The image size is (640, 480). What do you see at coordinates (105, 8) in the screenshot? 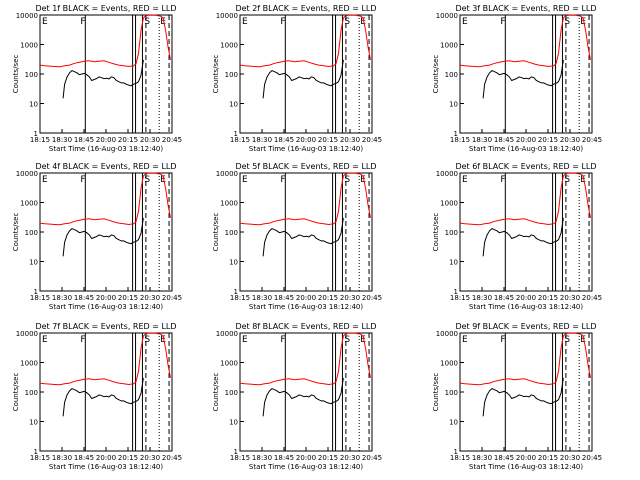
I see `panel-title: Det 1f BLACK = Events, RED = LLD` at bounding box center [105, 8].